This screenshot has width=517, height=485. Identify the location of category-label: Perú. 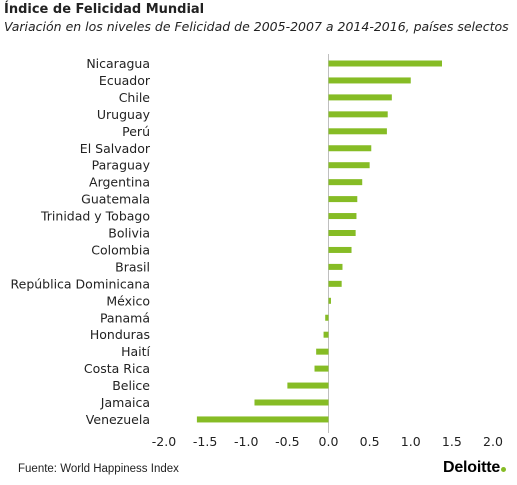
(136, 131).